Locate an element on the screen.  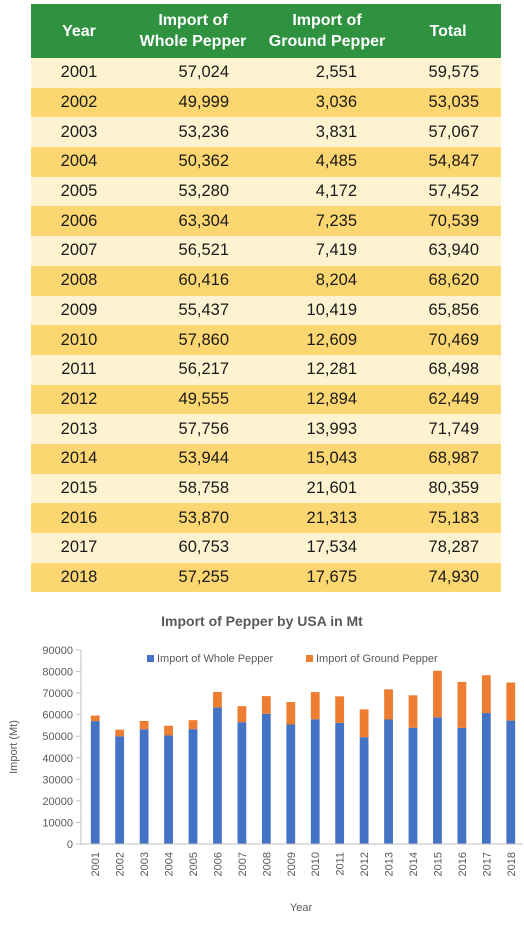
cell-total: 57,452 is located at coordinates (448, 191).